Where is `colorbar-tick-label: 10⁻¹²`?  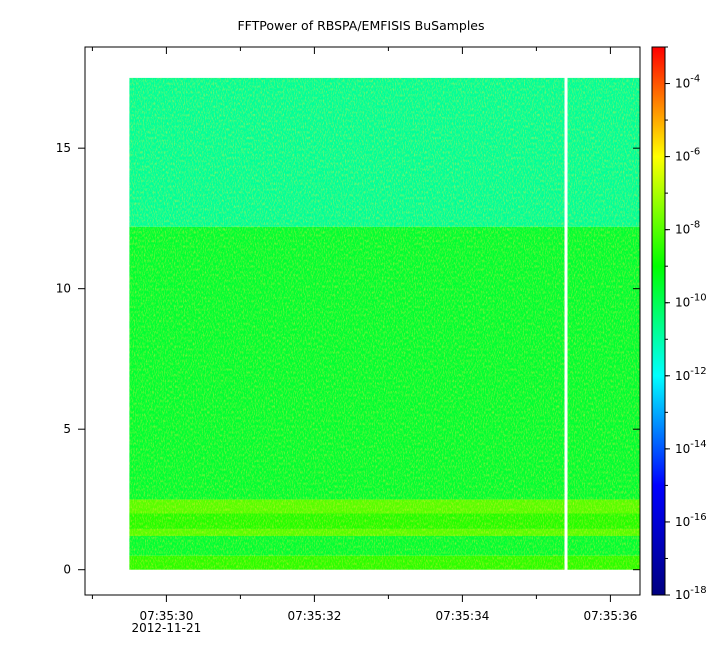
colorbar-tick-label: 10⁻¹² is located at coordinates (691, 374).